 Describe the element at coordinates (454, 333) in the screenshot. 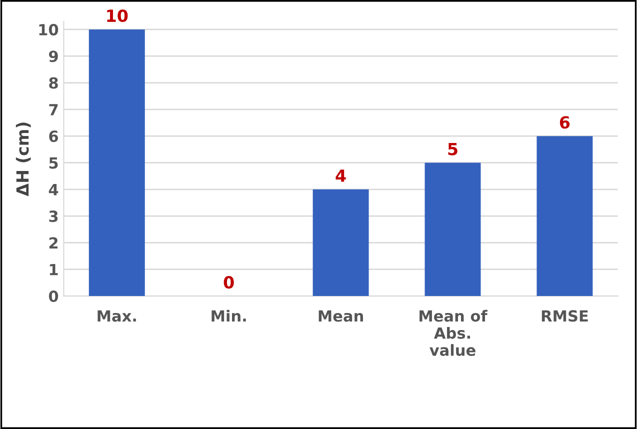

I see `x-tick-label: Mean of Abs. value` at that location.